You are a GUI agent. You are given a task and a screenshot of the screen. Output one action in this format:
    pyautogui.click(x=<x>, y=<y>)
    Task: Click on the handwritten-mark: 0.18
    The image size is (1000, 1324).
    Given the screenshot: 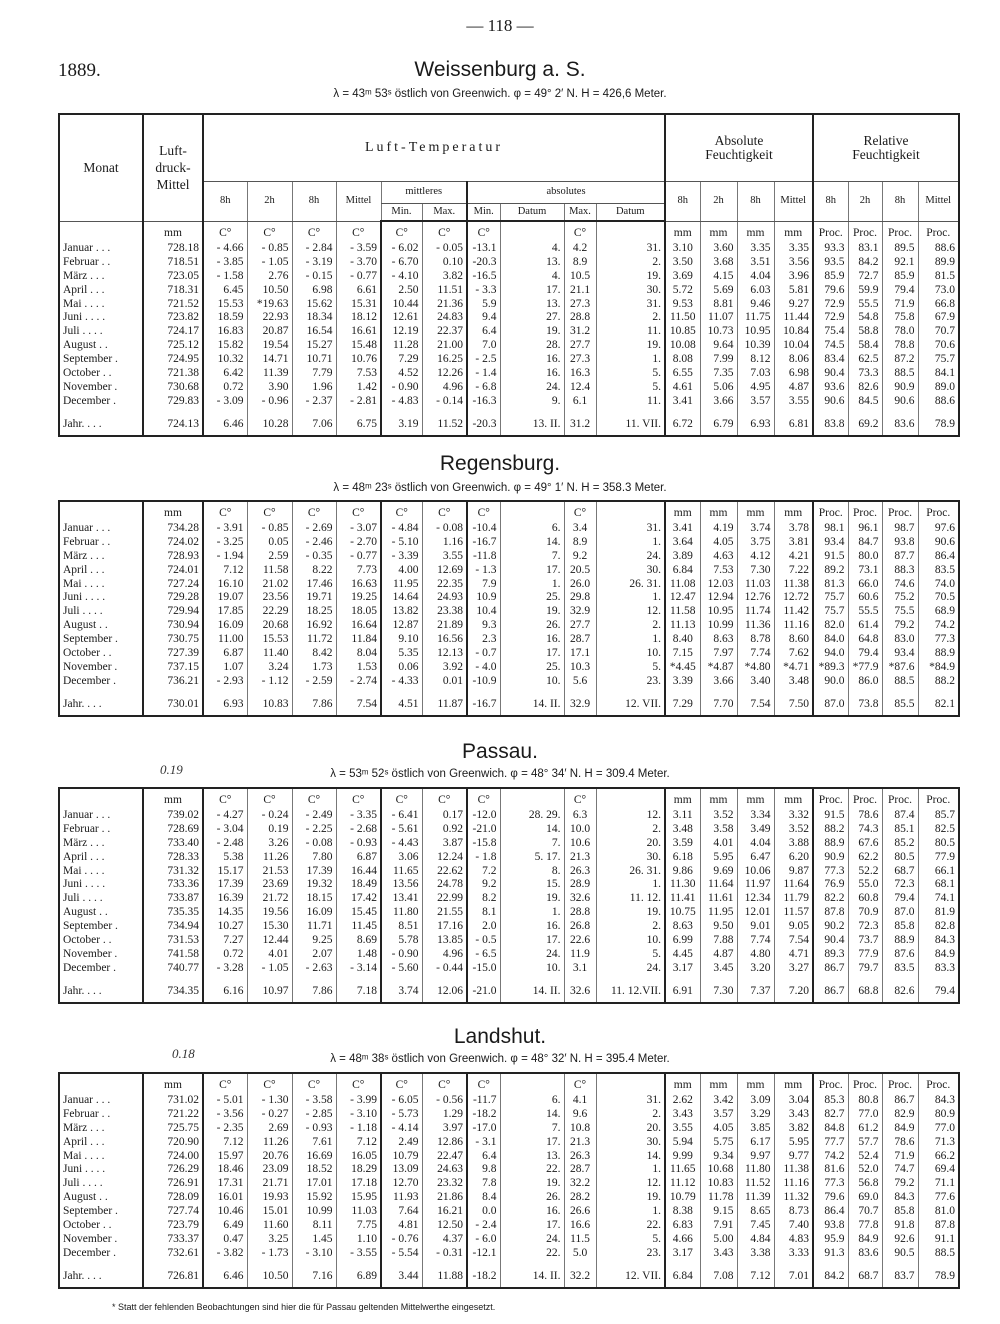 What is the action you would take?
    pyautogui.click(x=183, y=1053)
    